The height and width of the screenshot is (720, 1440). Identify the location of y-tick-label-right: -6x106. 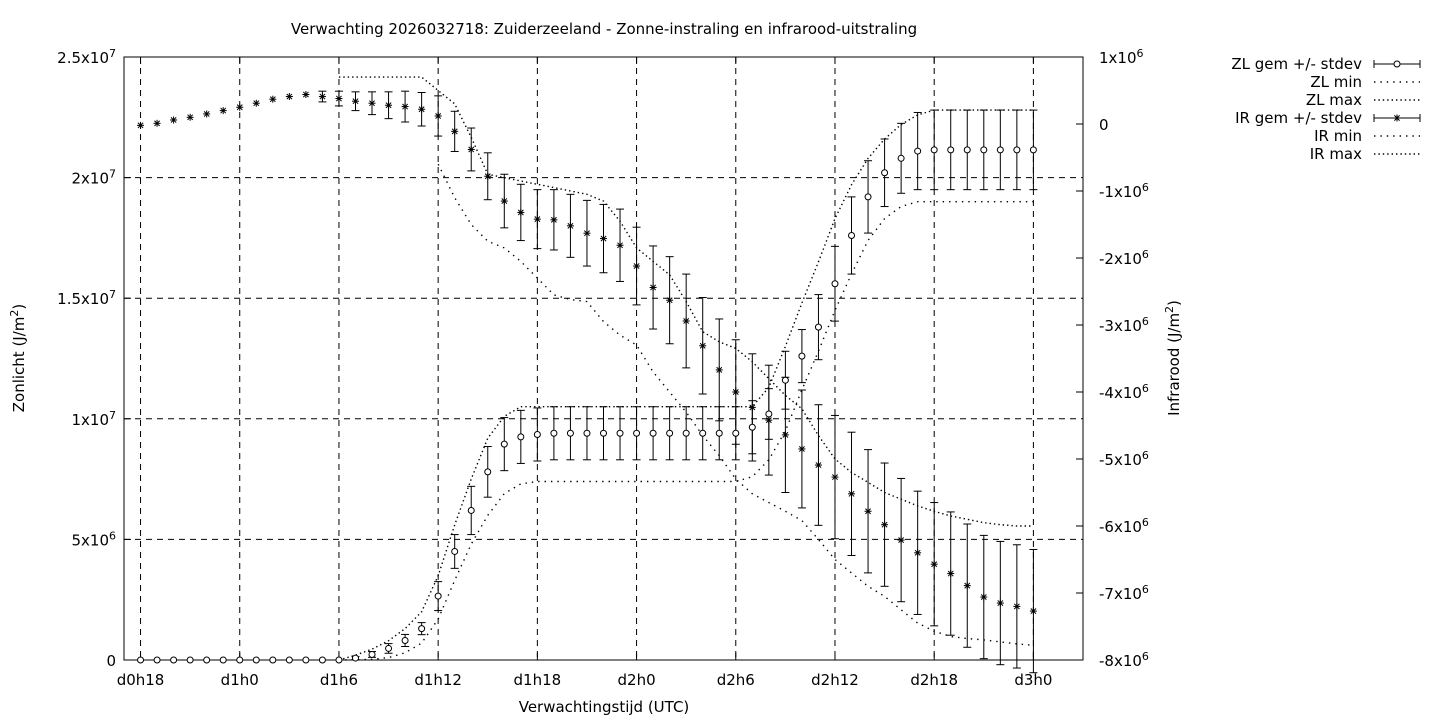
(1124, 526).